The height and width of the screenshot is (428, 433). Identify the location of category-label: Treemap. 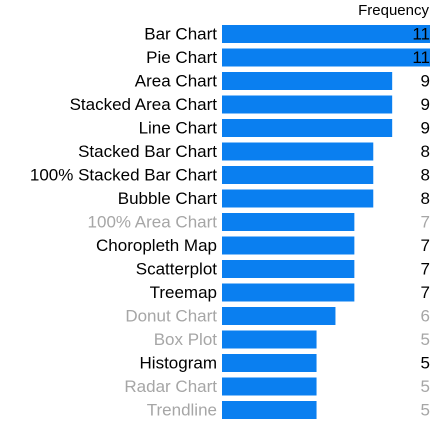
(183, 292).